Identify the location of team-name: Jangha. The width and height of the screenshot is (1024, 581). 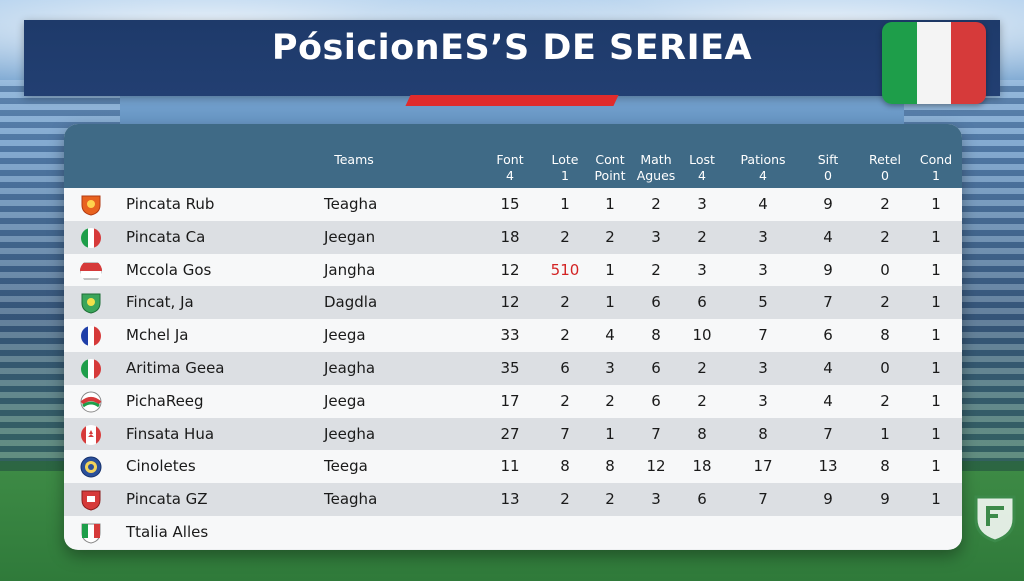
(350, 269).